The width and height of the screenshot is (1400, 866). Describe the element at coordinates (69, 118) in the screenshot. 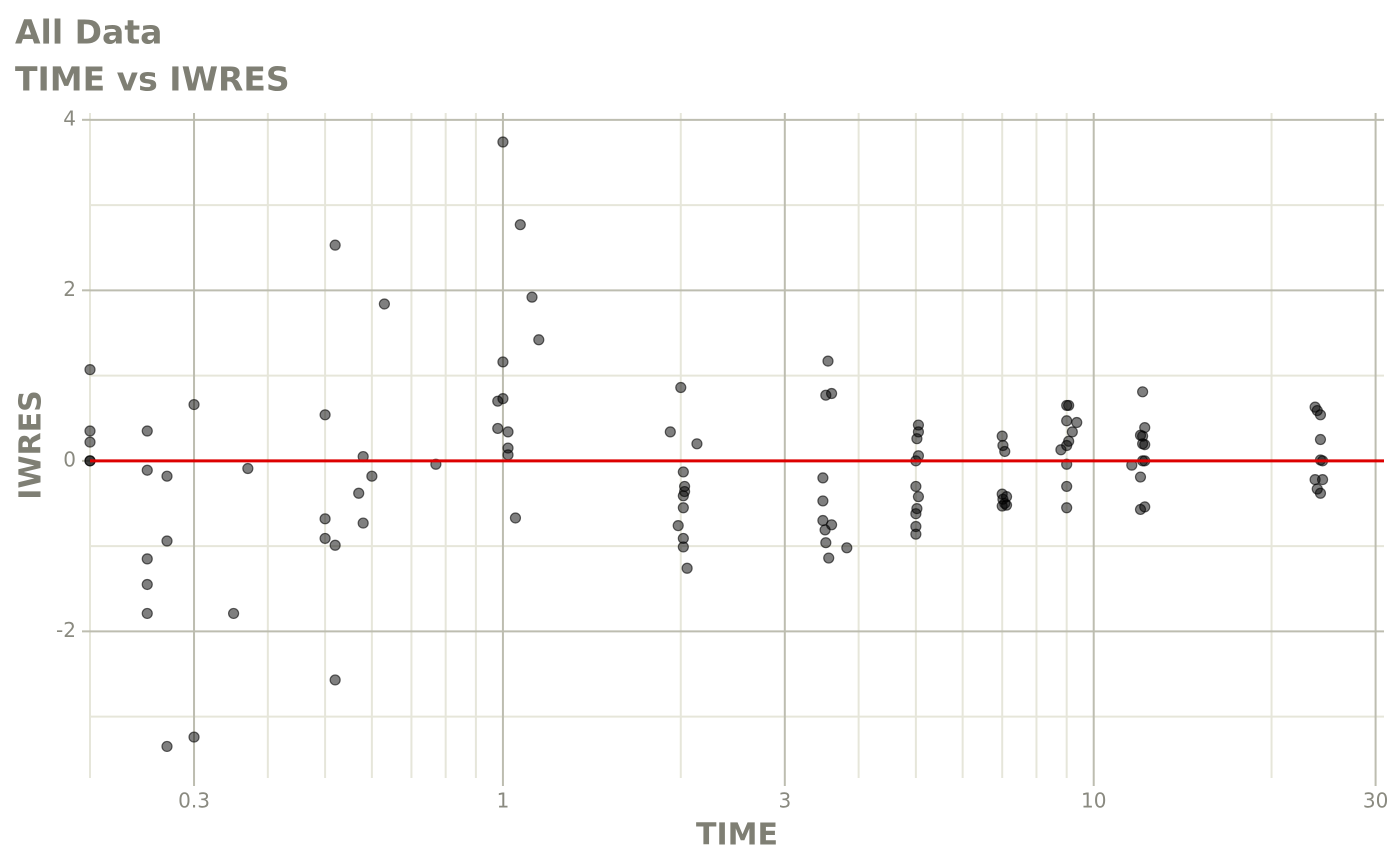

I see `y-tick-label: 4` at that location.